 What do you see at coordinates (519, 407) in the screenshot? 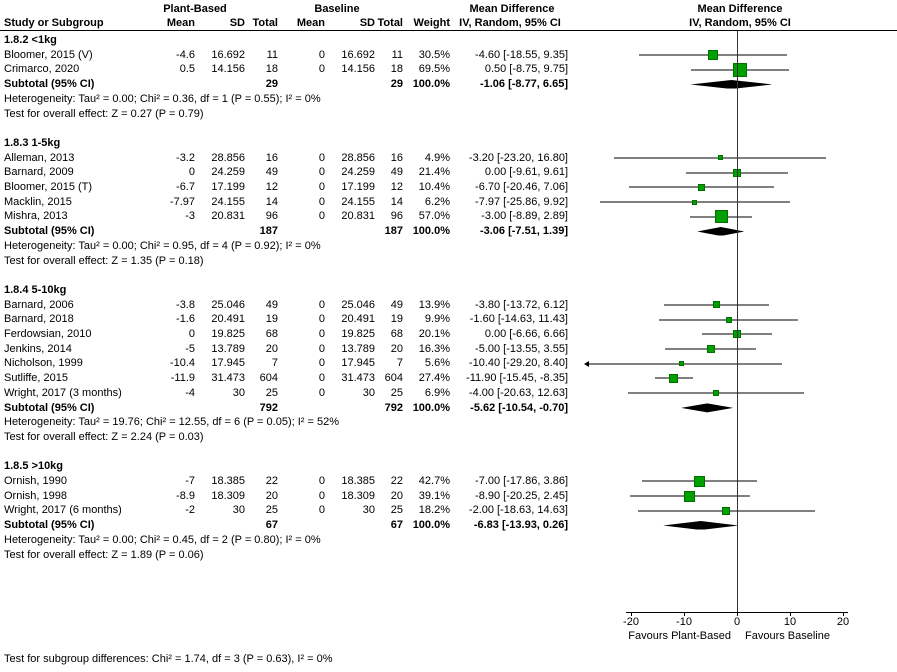
I see `ci-text: -5.62 [-10.54, -0.70]` at bounding box center [519, 407].